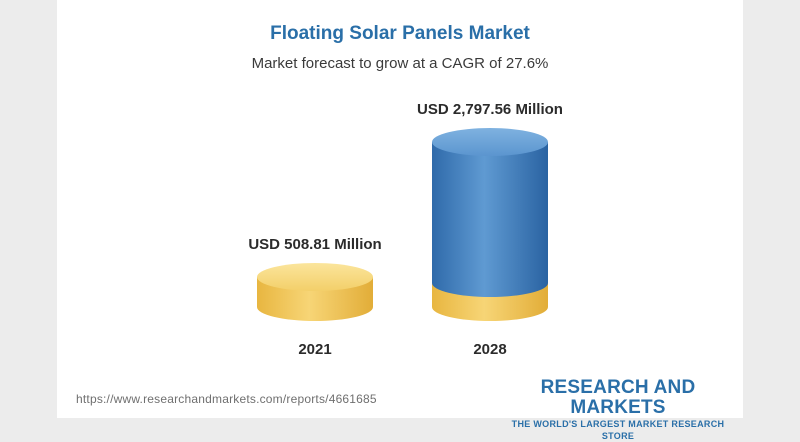  I want to click on bar-2021, so click(315, 291).